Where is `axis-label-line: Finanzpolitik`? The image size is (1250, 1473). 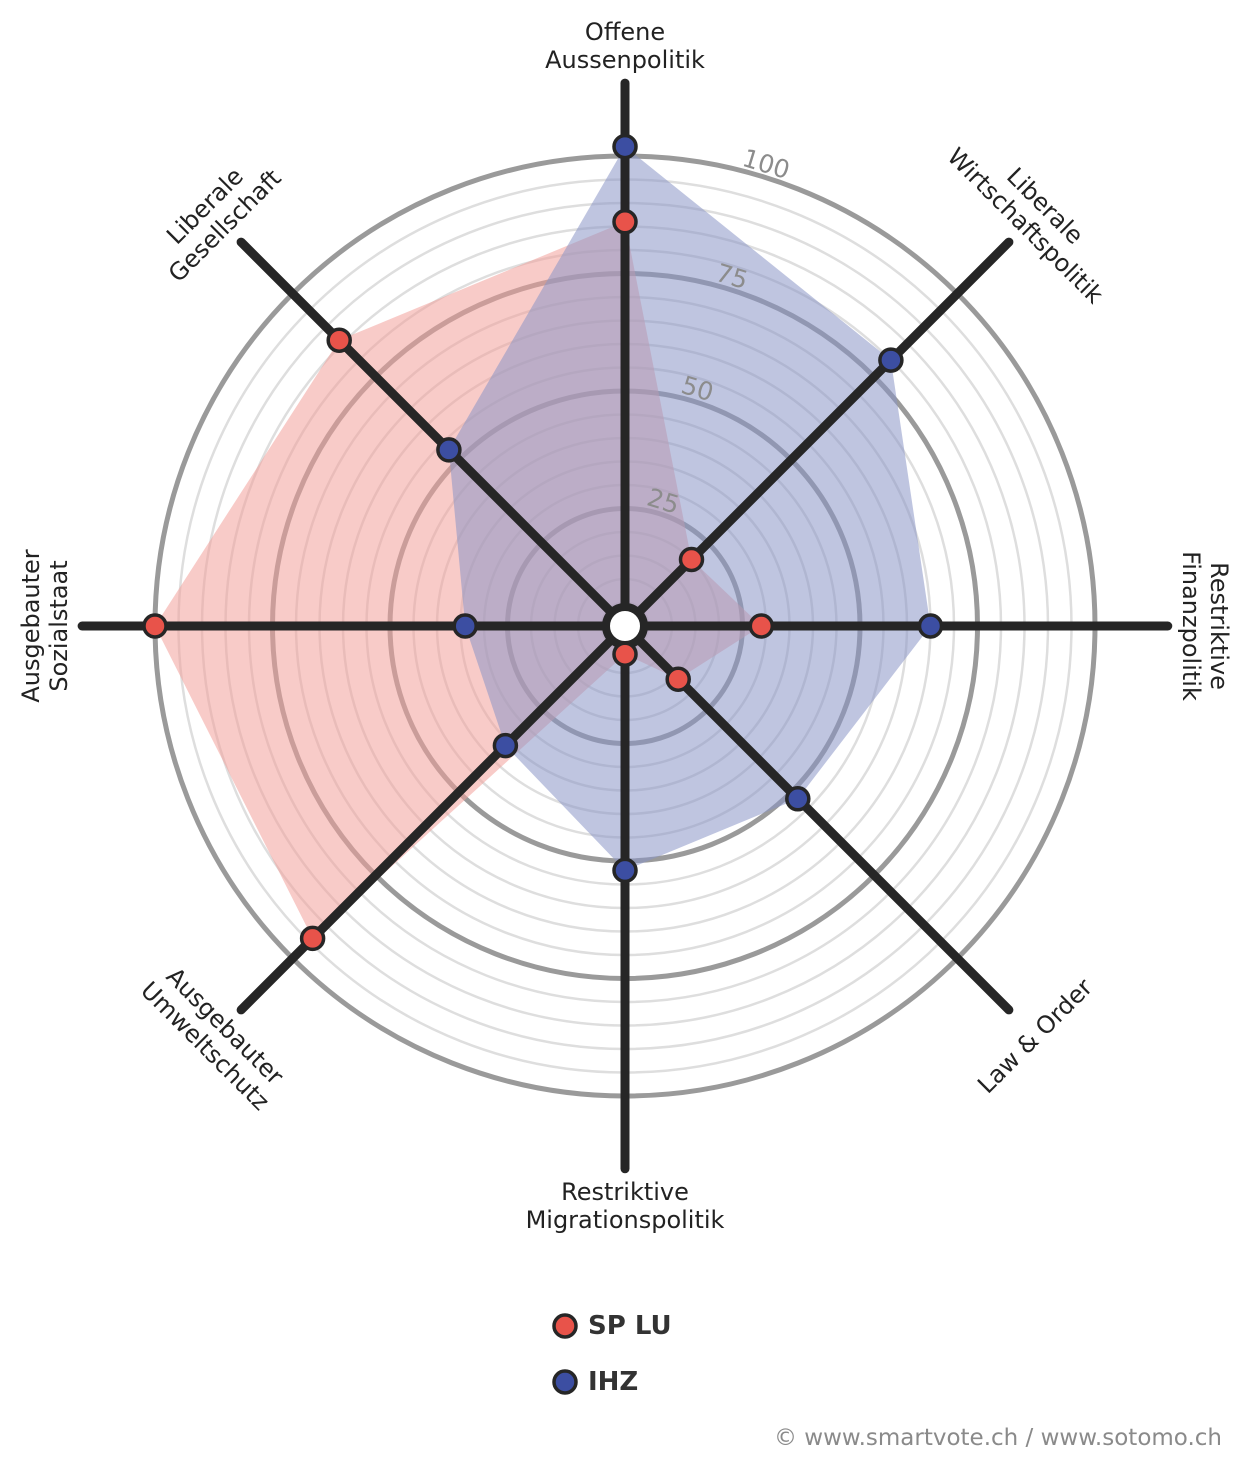
axis-label-line: Finanzpolitik is located at coordinates (1191, 626).